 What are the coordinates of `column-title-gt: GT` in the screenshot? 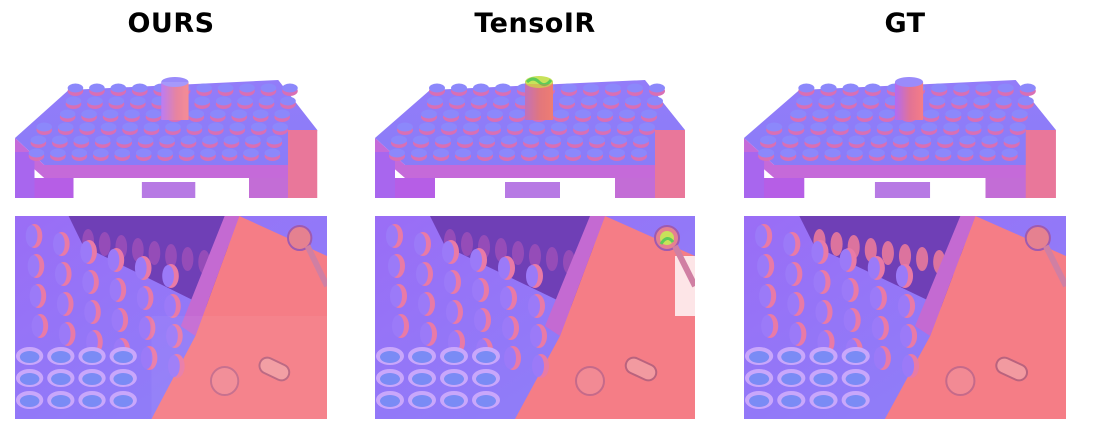 It's located at (905, 23).